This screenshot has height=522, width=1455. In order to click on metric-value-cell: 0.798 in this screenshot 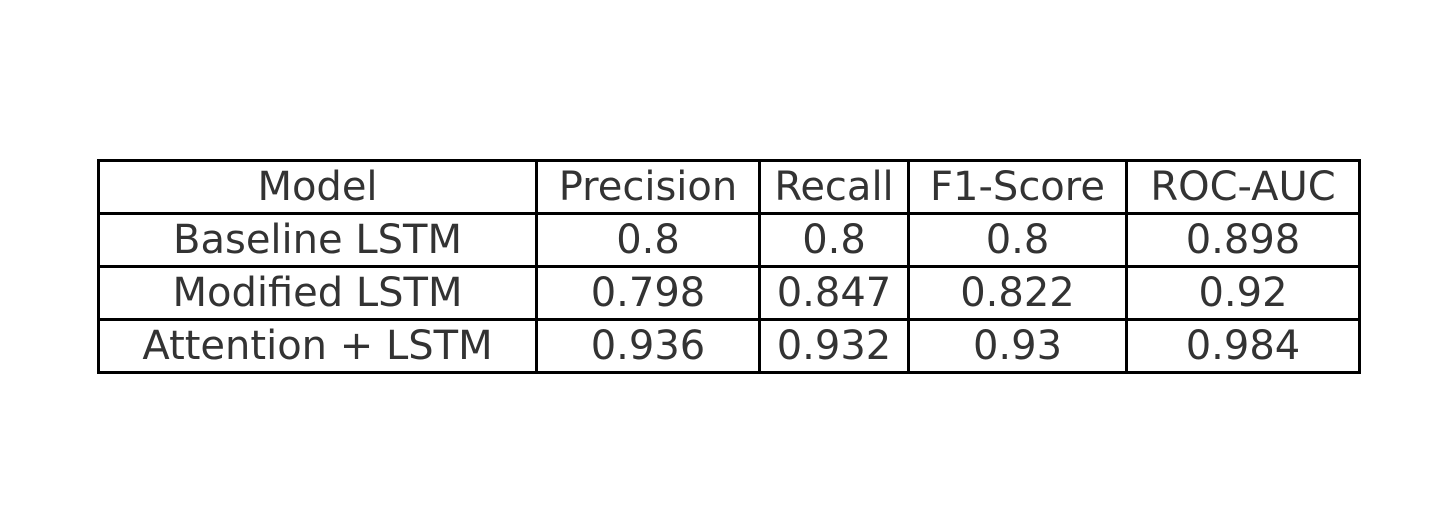, I will do `click(648, 293)`.